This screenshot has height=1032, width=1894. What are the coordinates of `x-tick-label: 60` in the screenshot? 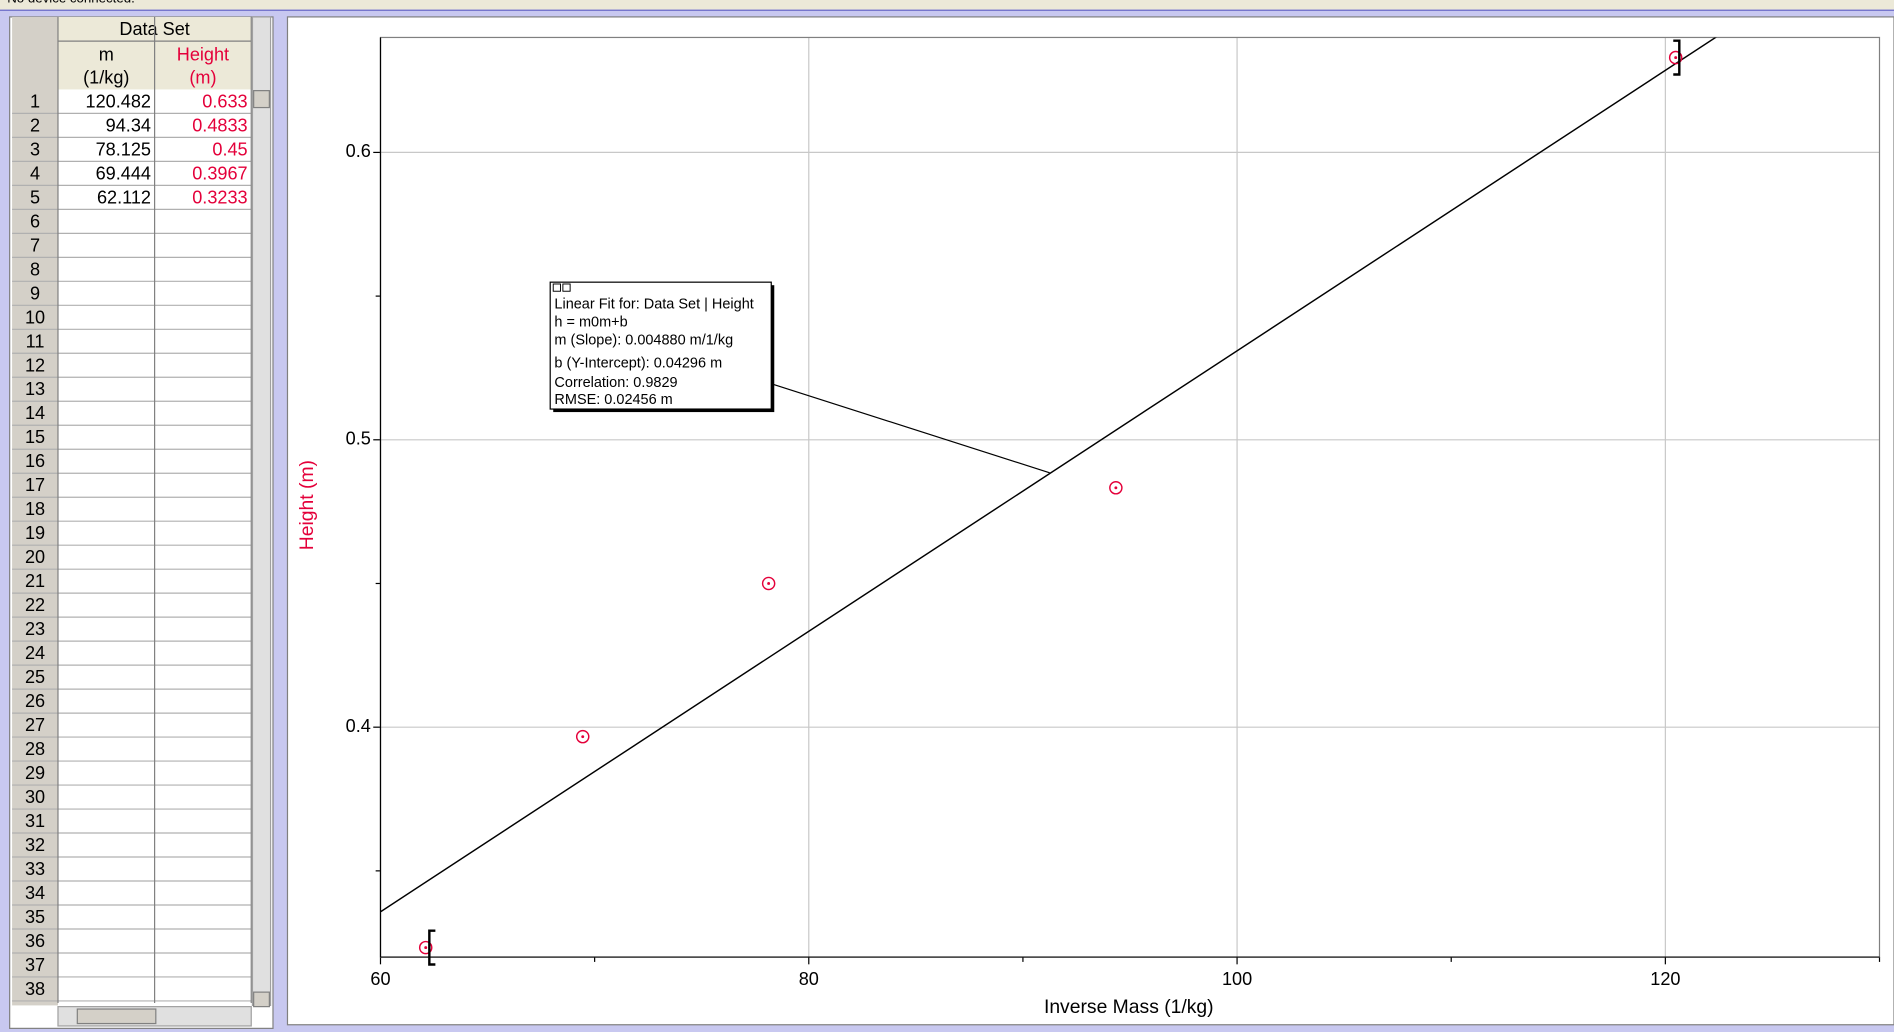 It's located at (380, 979).